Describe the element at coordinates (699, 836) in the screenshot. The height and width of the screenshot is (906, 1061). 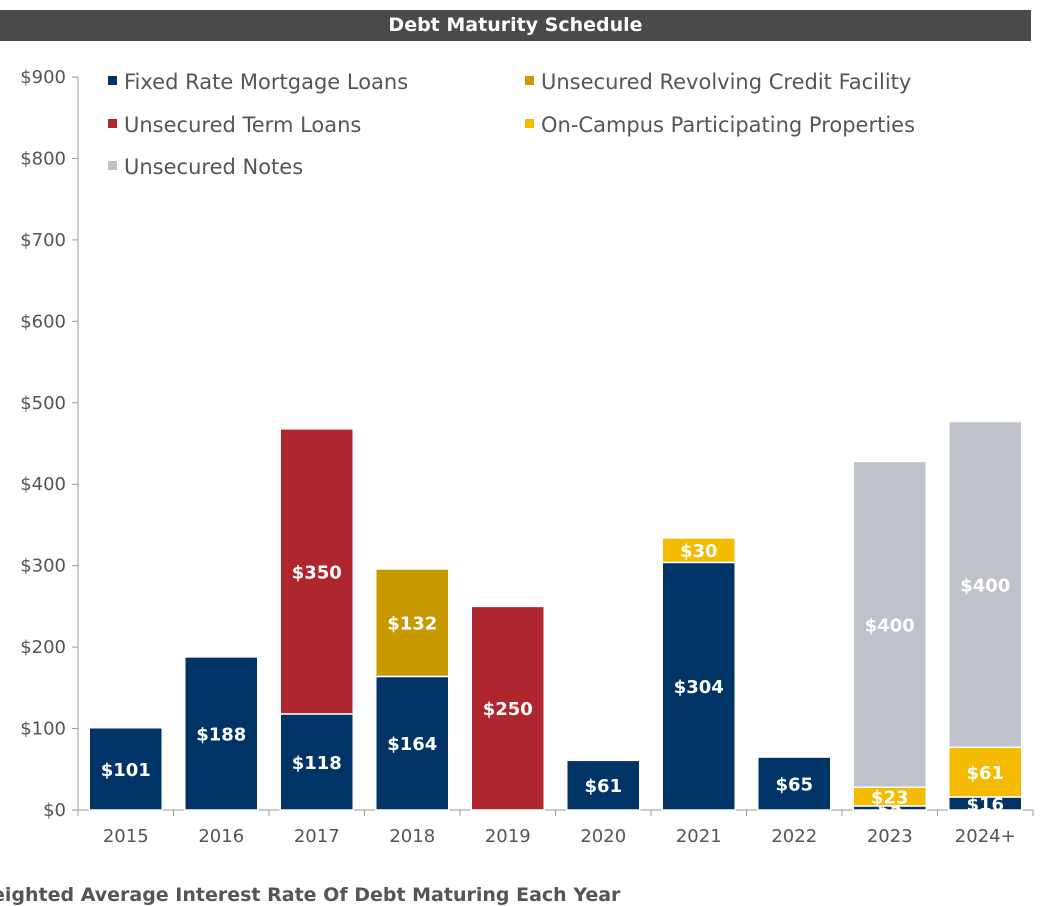
I see `x-tick-label: 2021` at that location.